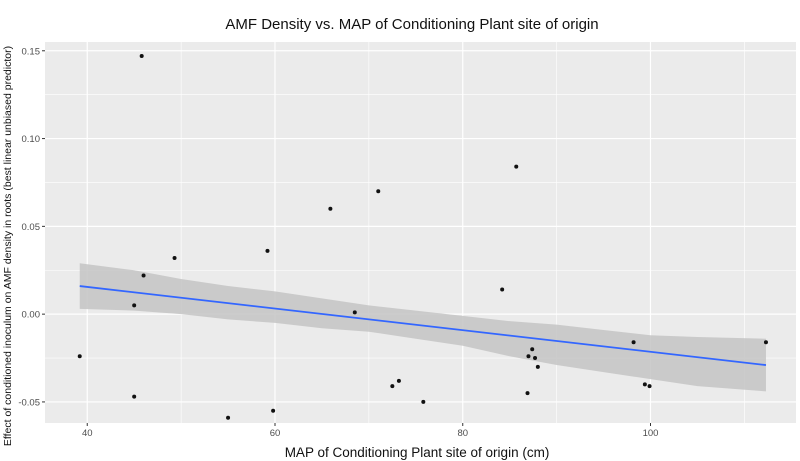 Image resolution: width=800 pixels, height=461 pixels. Describe the element at coordinates (275, 433) in the screenshot. I see `x-tick-label: 60` at that location.